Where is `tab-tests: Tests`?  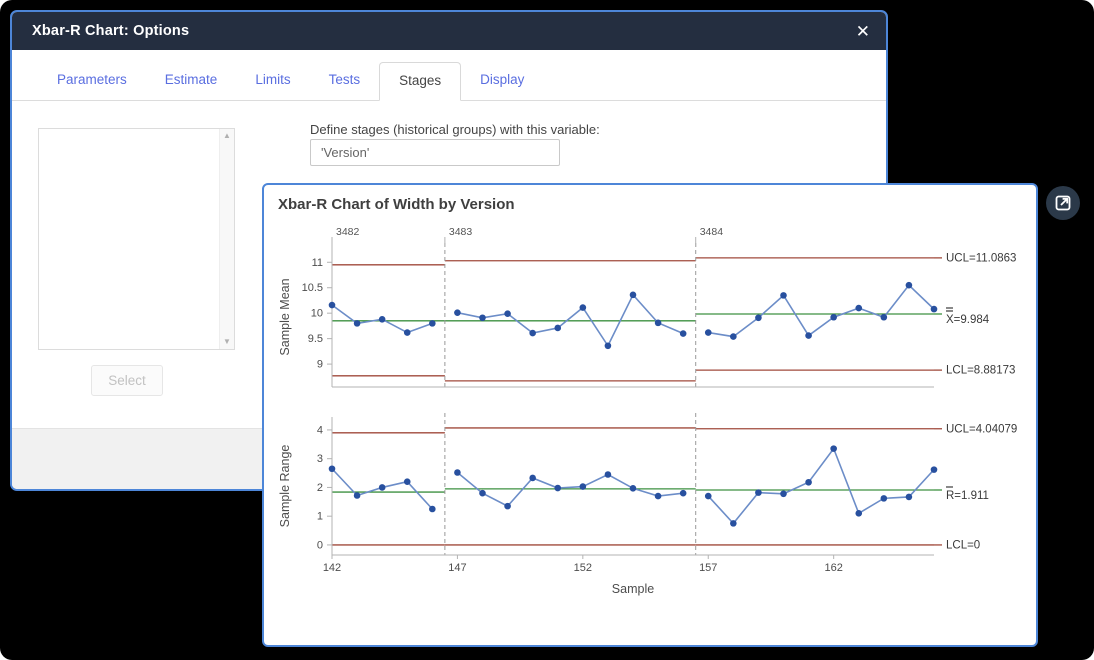 tab-tests: Tests is located at coordinates (344, 79).